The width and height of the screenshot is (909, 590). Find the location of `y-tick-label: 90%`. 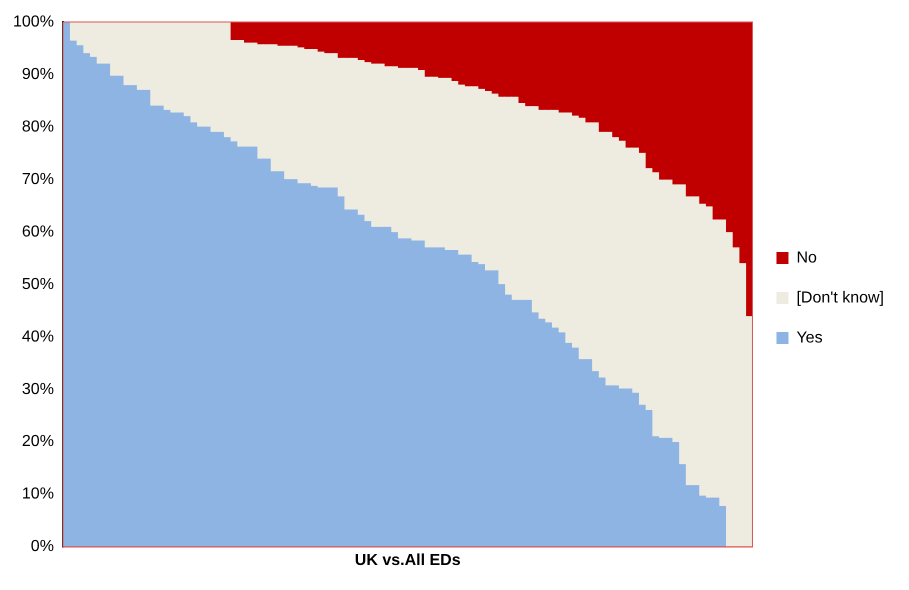

y-tick-label: 90% is located at coordinates (38, 74).